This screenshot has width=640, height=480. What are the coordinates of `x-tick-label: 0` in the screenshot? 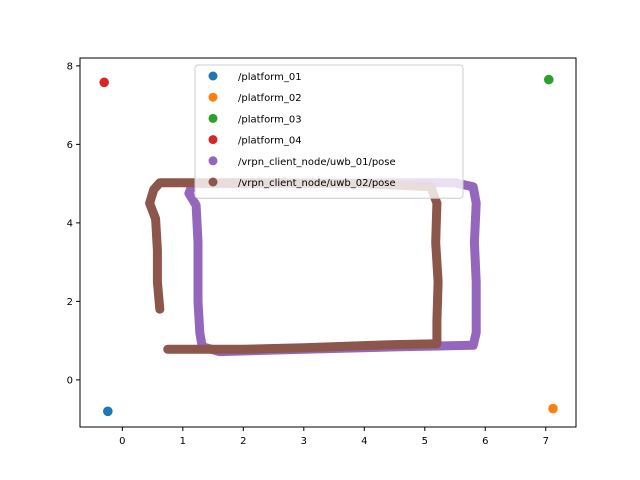 It's located at (122, 441).